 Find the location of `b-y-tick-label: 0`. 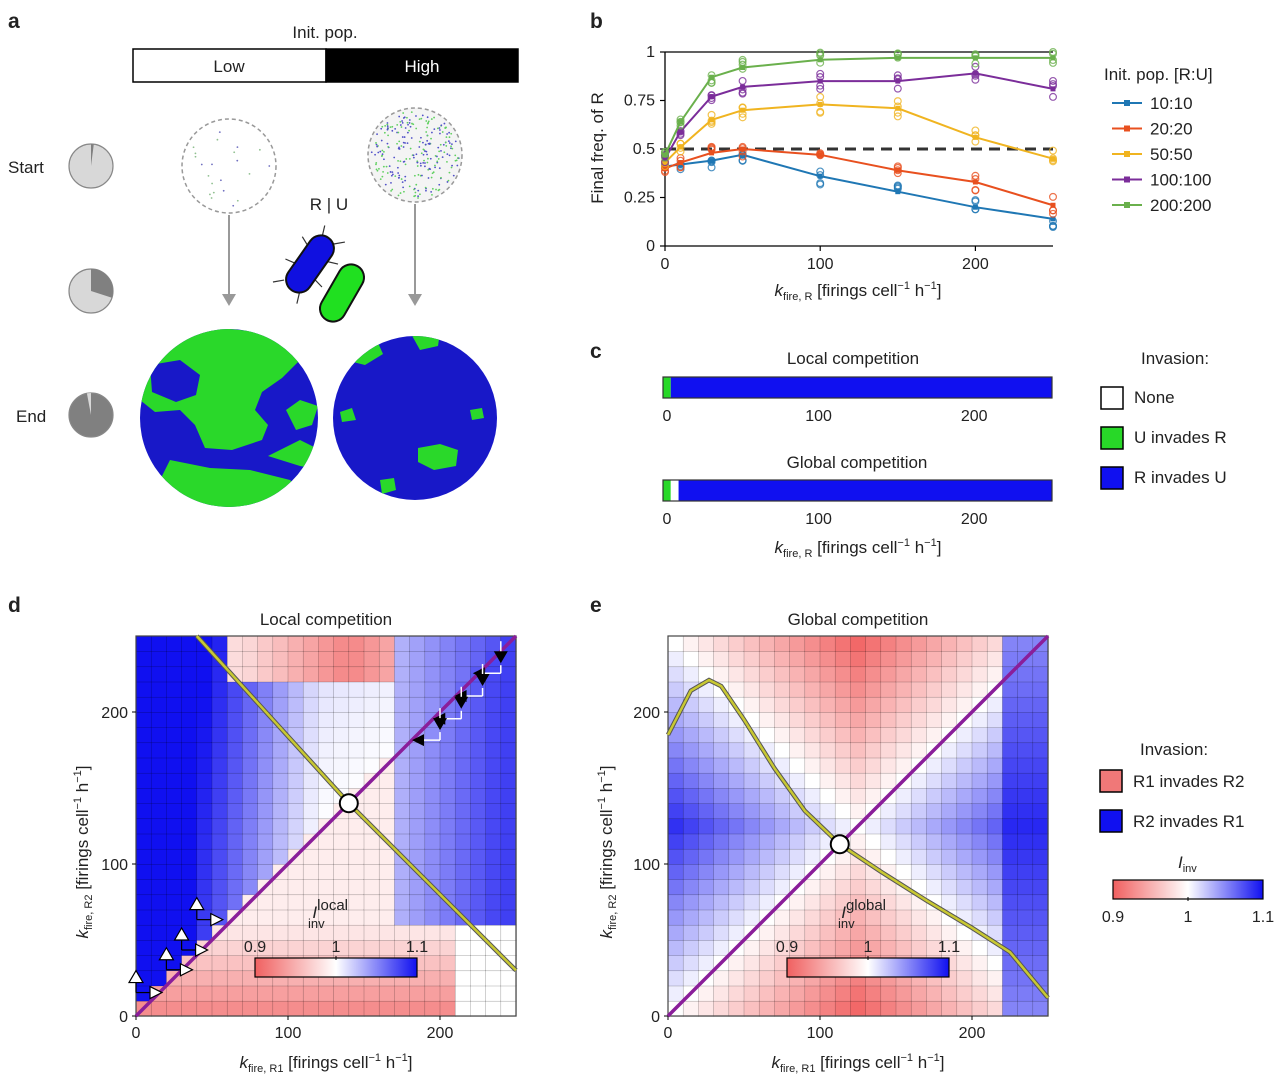

b-y-tick-label: 0 is located at coordinates (650, 246).